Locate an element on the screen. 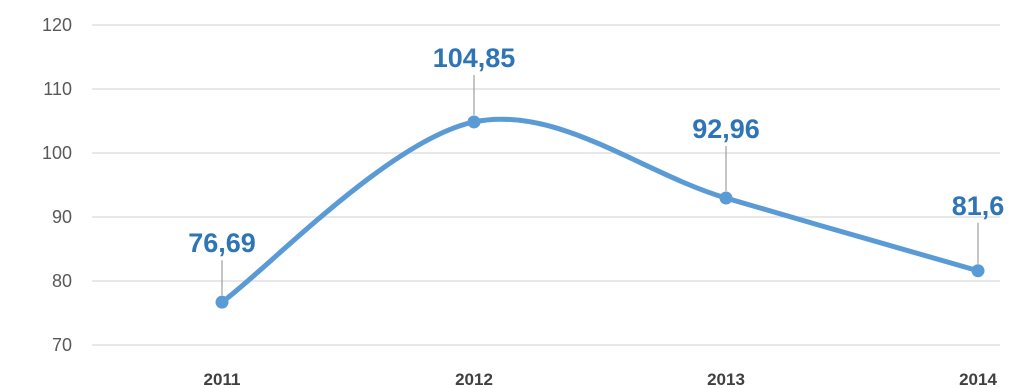  data-label: 76,69 is located at coordinates (222, 243).